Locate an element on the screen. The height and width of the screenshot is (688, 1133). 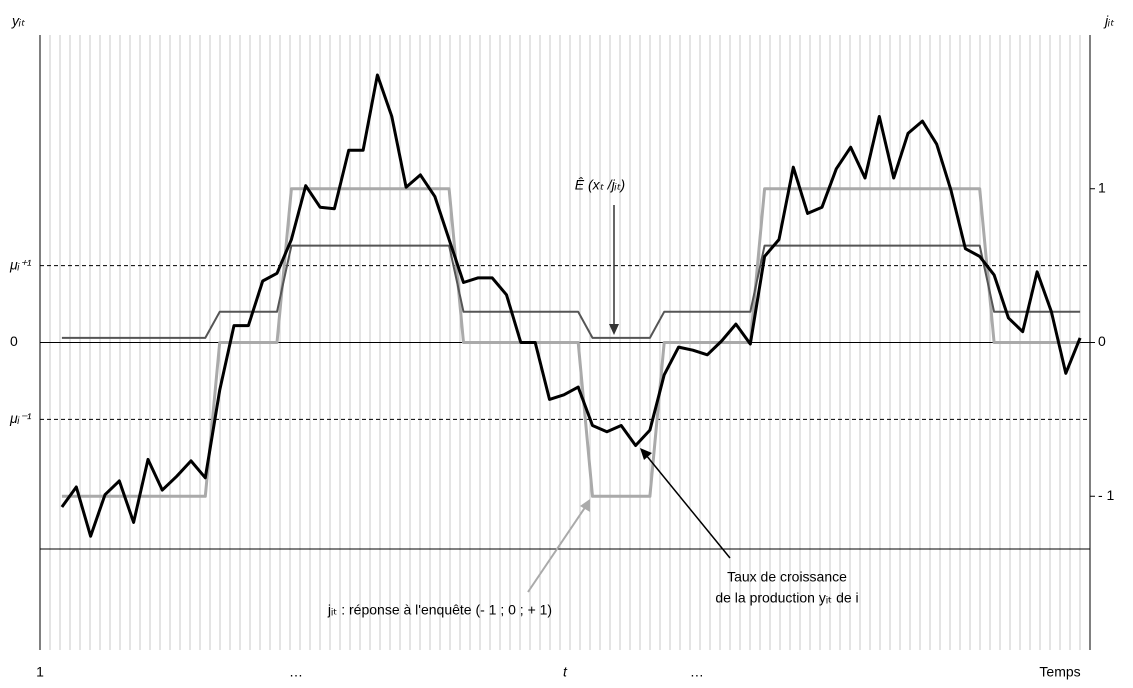
y2-tick-label: - 1 is located at coordinates (1106, 495).